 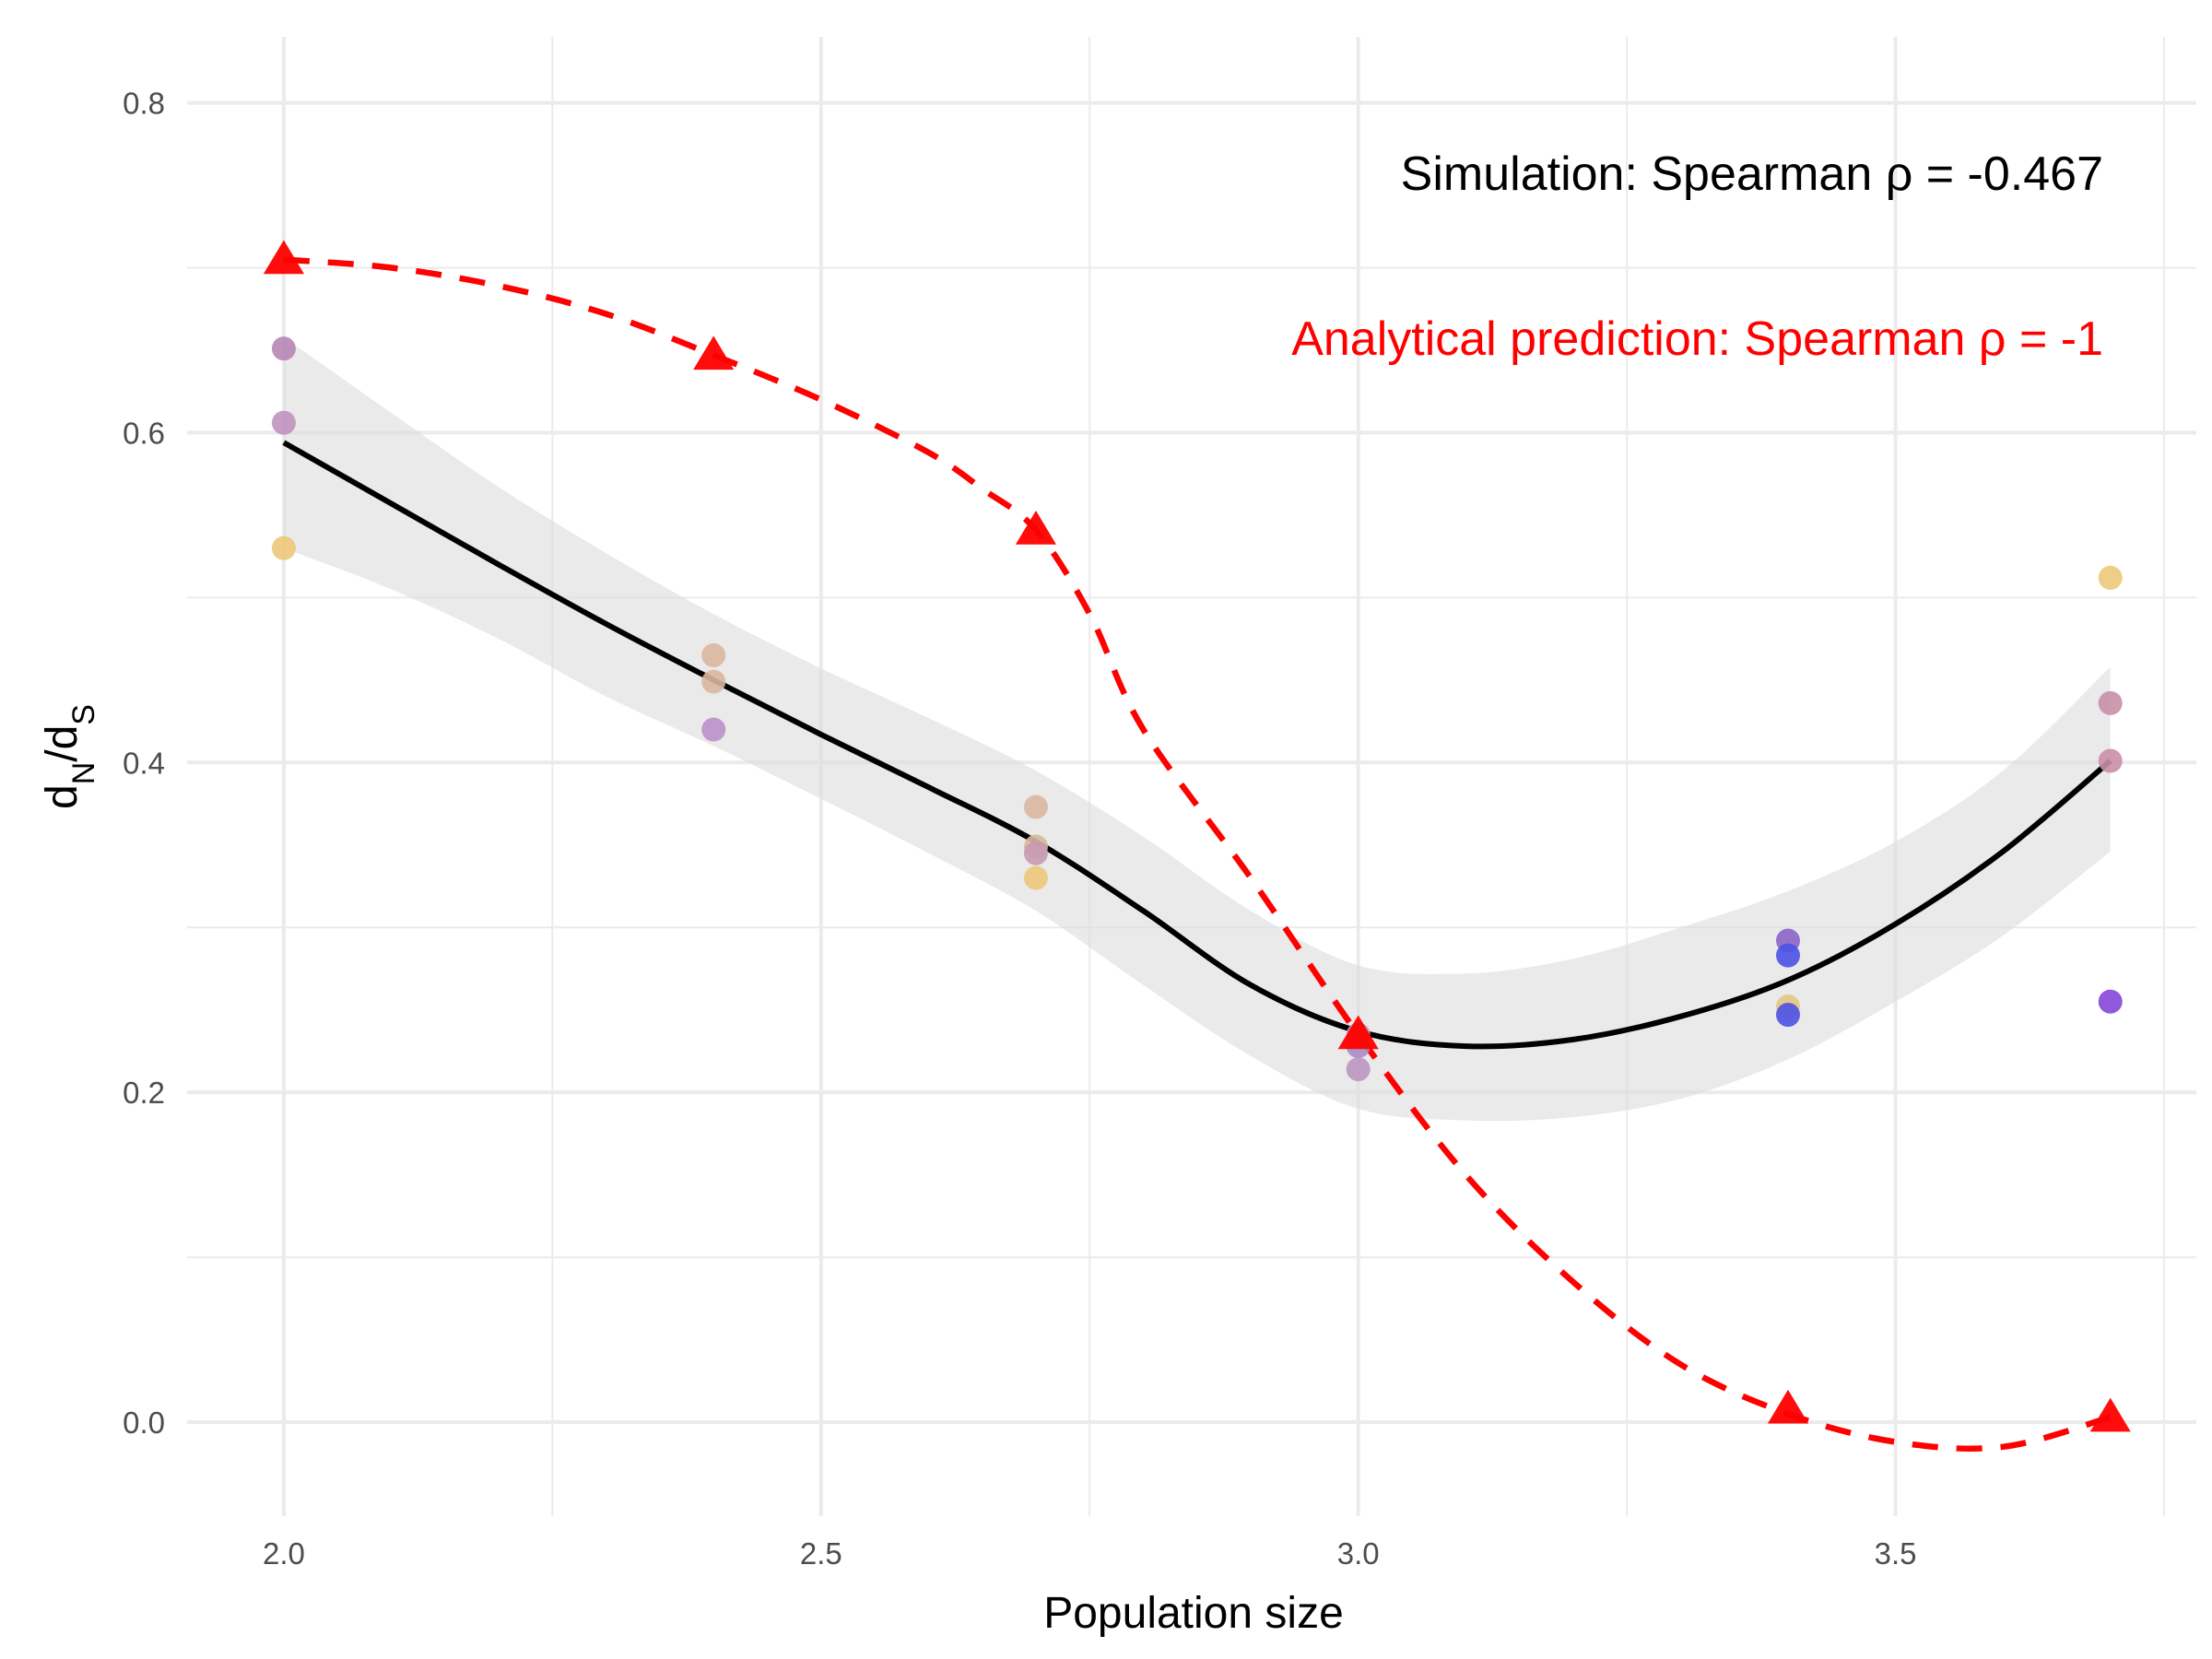 I want to click on x-tick-label: 2.5, so click(x=821, y=1553).